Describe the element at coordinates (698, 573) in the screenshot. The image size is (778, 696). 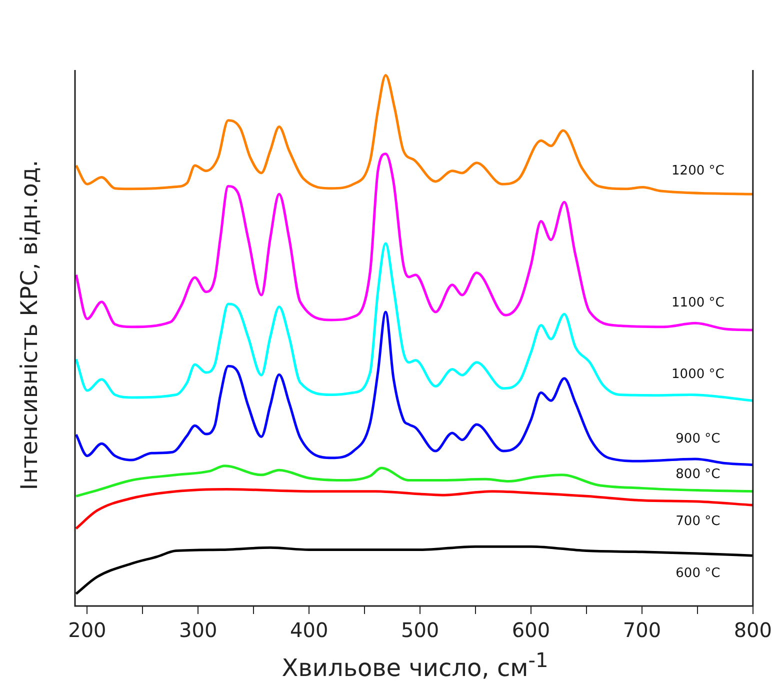
I see `series-label: 600 °C` at that location.